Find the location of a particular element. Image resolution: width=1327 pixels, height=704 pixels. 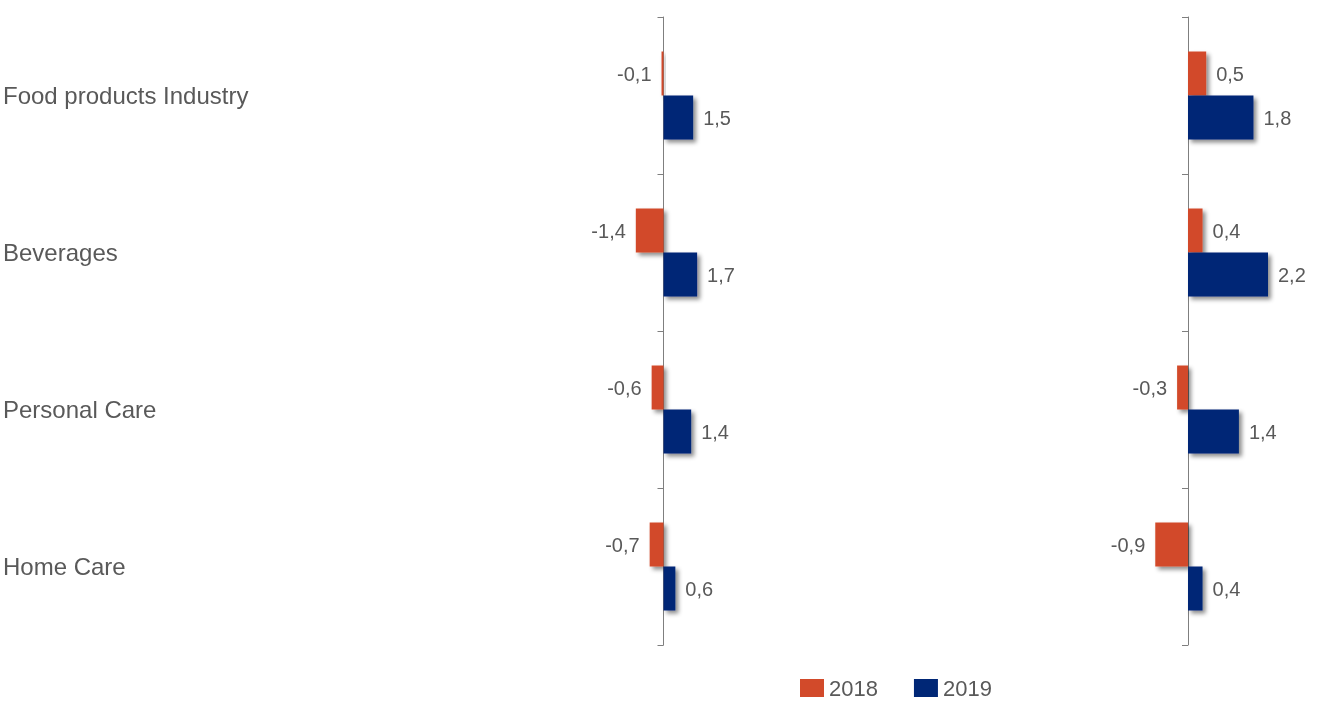

data-label: 2,2 is located at coordinates (1292, 274).